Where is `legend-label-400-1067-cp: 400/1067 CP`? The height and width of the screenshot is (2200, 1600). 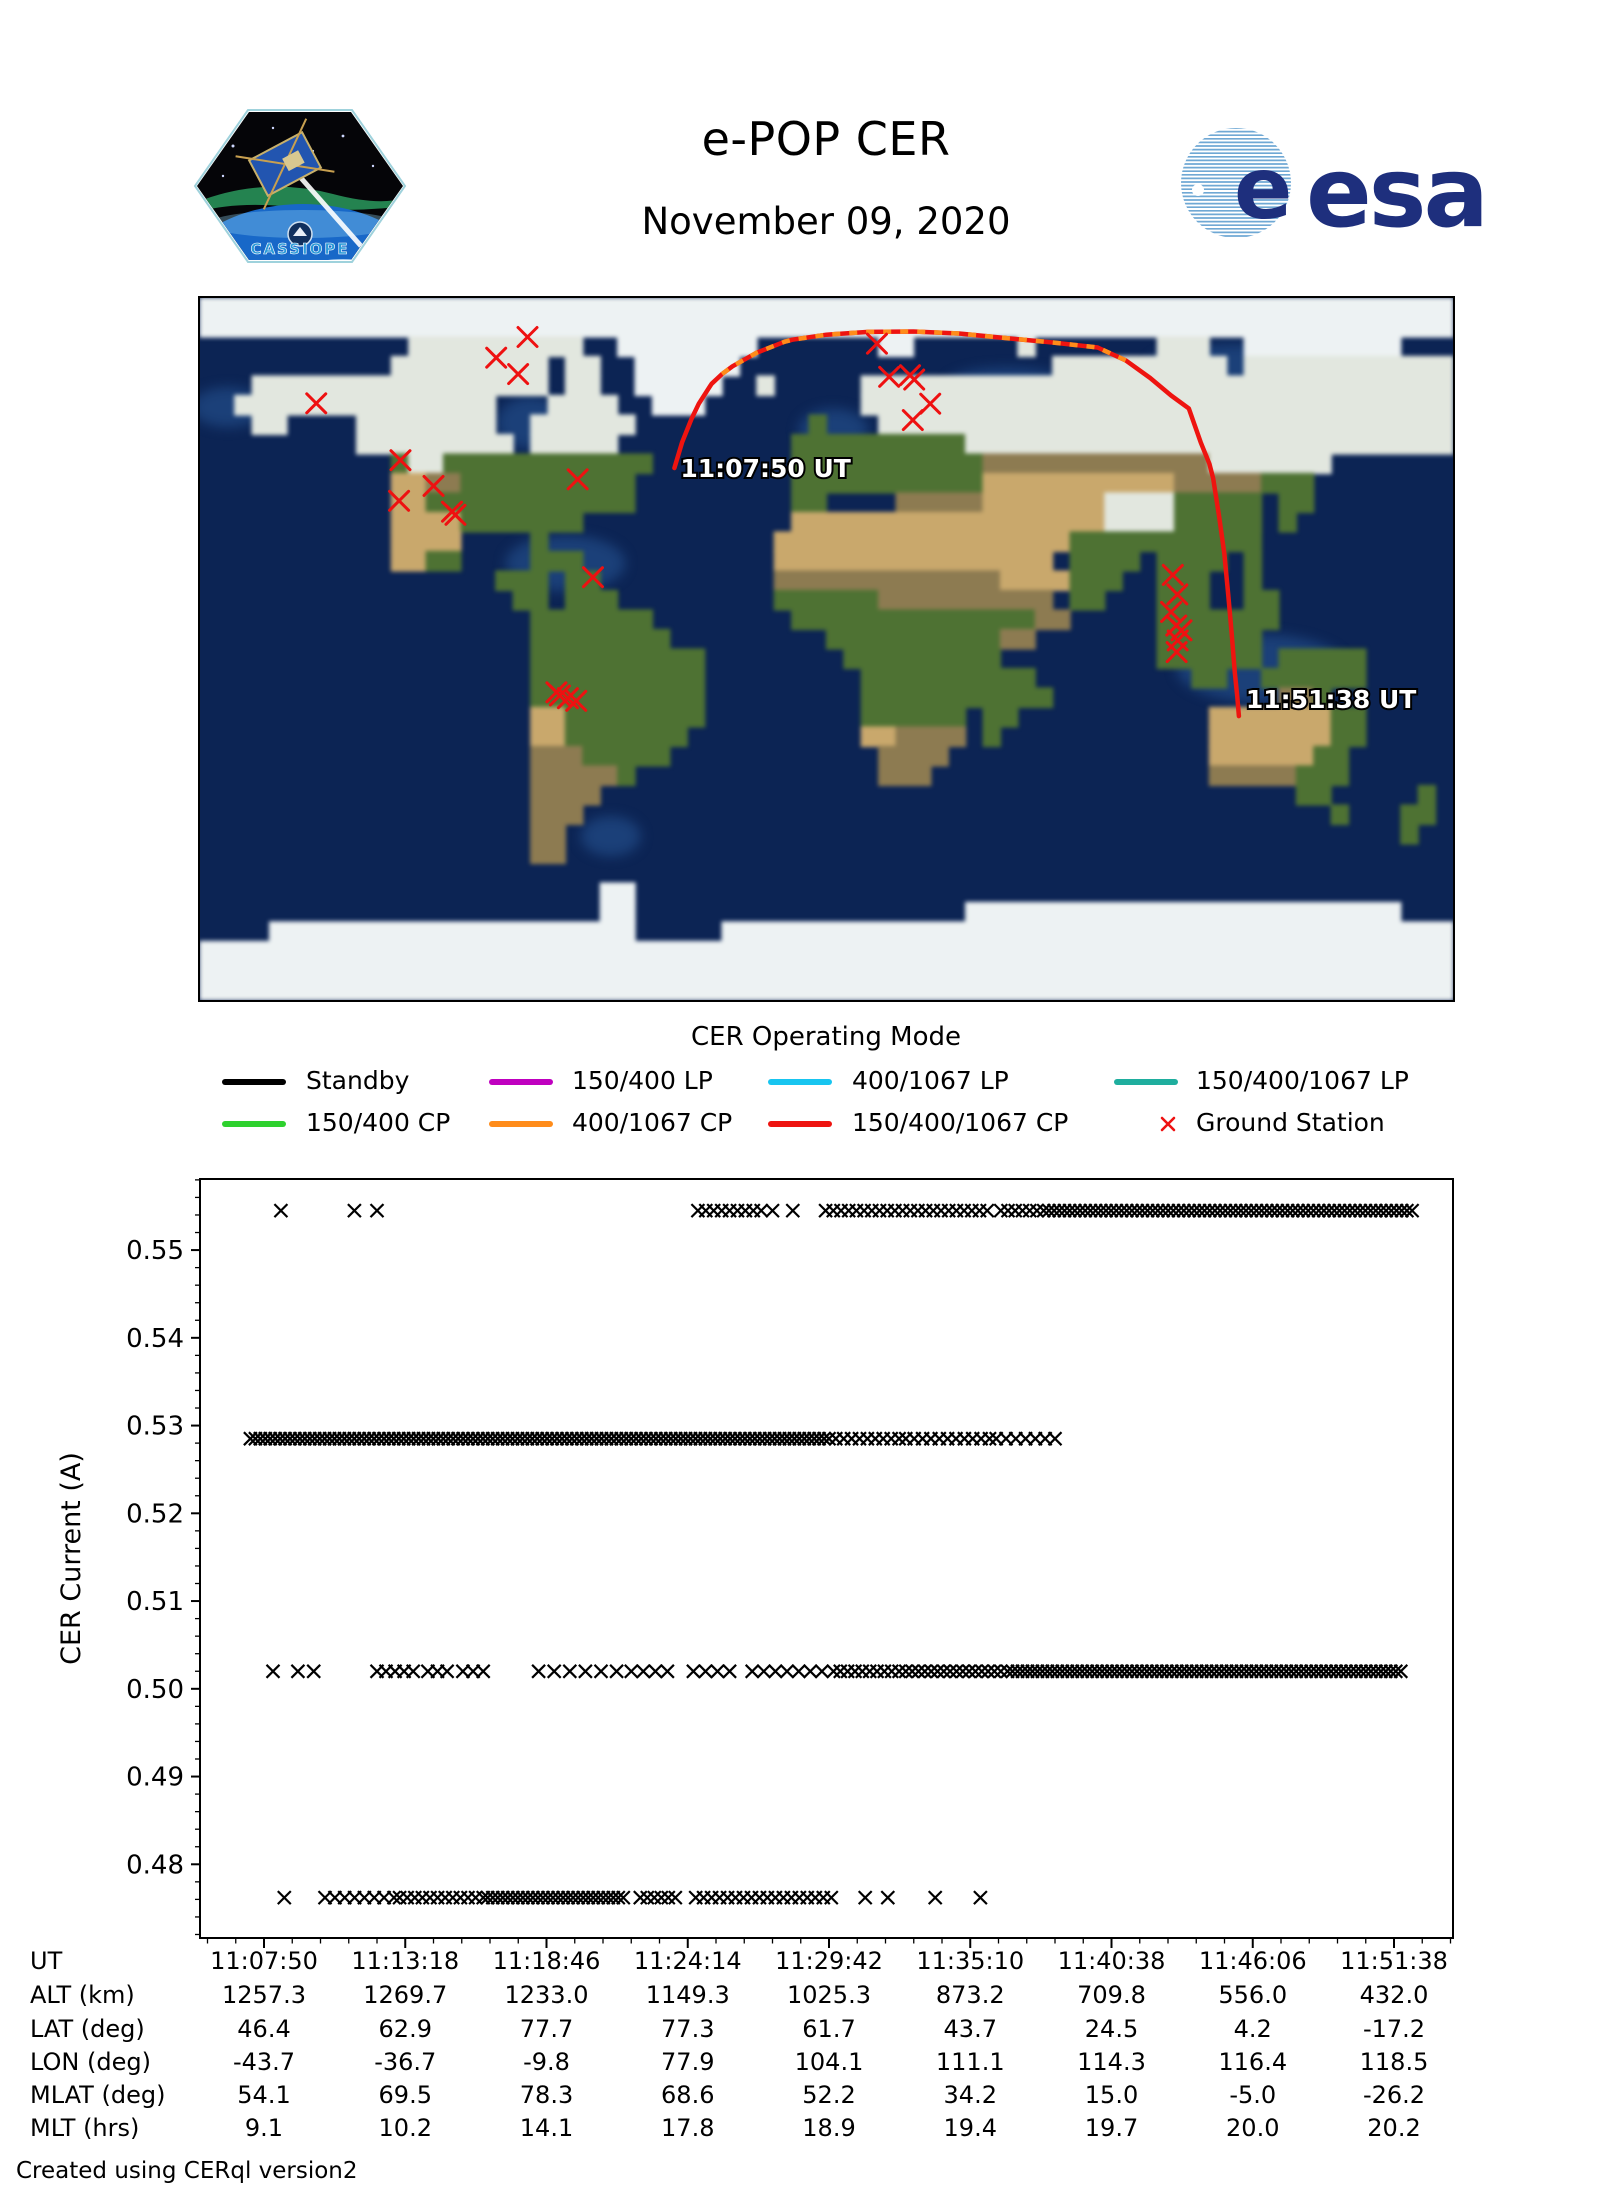 legend-label-400-1067-cp: 400/1067 CP is located at coordinates (652, 1122).